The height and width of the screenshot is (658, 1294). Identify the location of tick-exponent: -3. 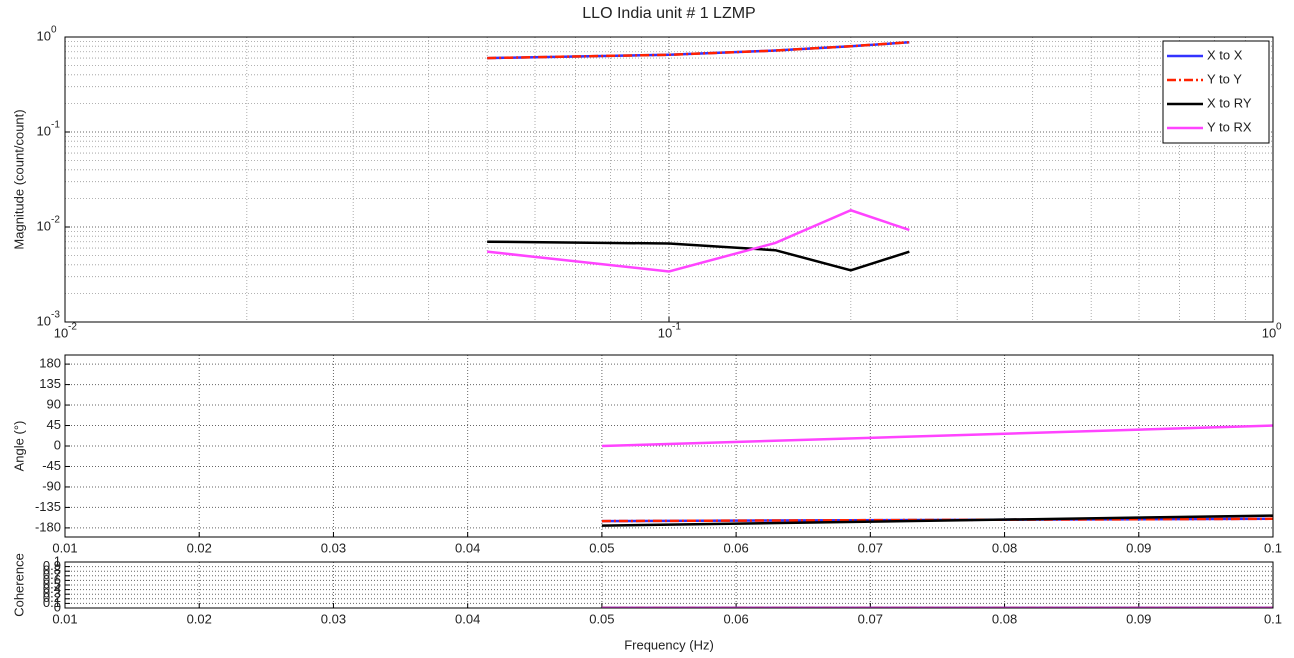
(55, 315).